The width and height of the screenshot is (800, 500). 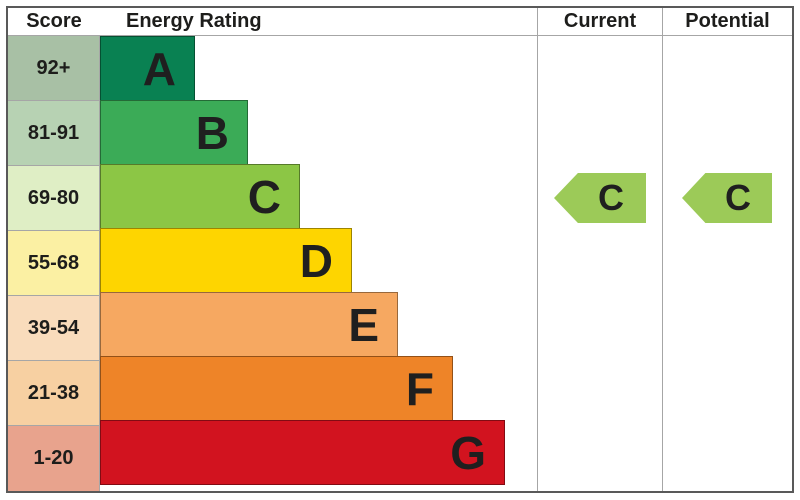 What do you see at coordinates (200, 196) in the screenshot?
I see `rating-bar-c: C` at bounding box center [200, 196].